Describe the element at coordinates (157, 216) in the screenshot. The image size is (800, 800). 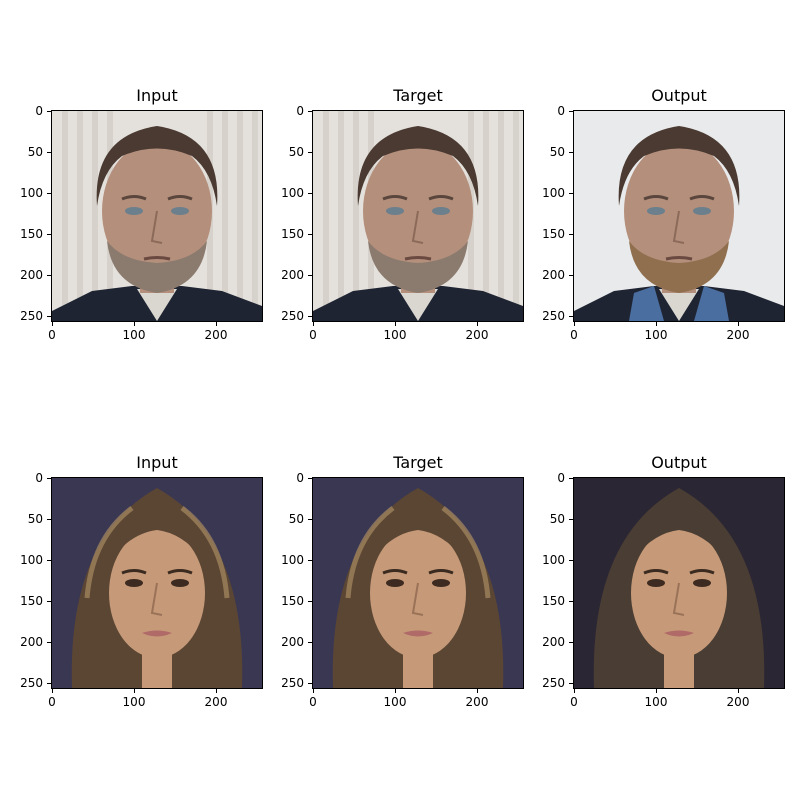
I see `man-input-image` at that location.